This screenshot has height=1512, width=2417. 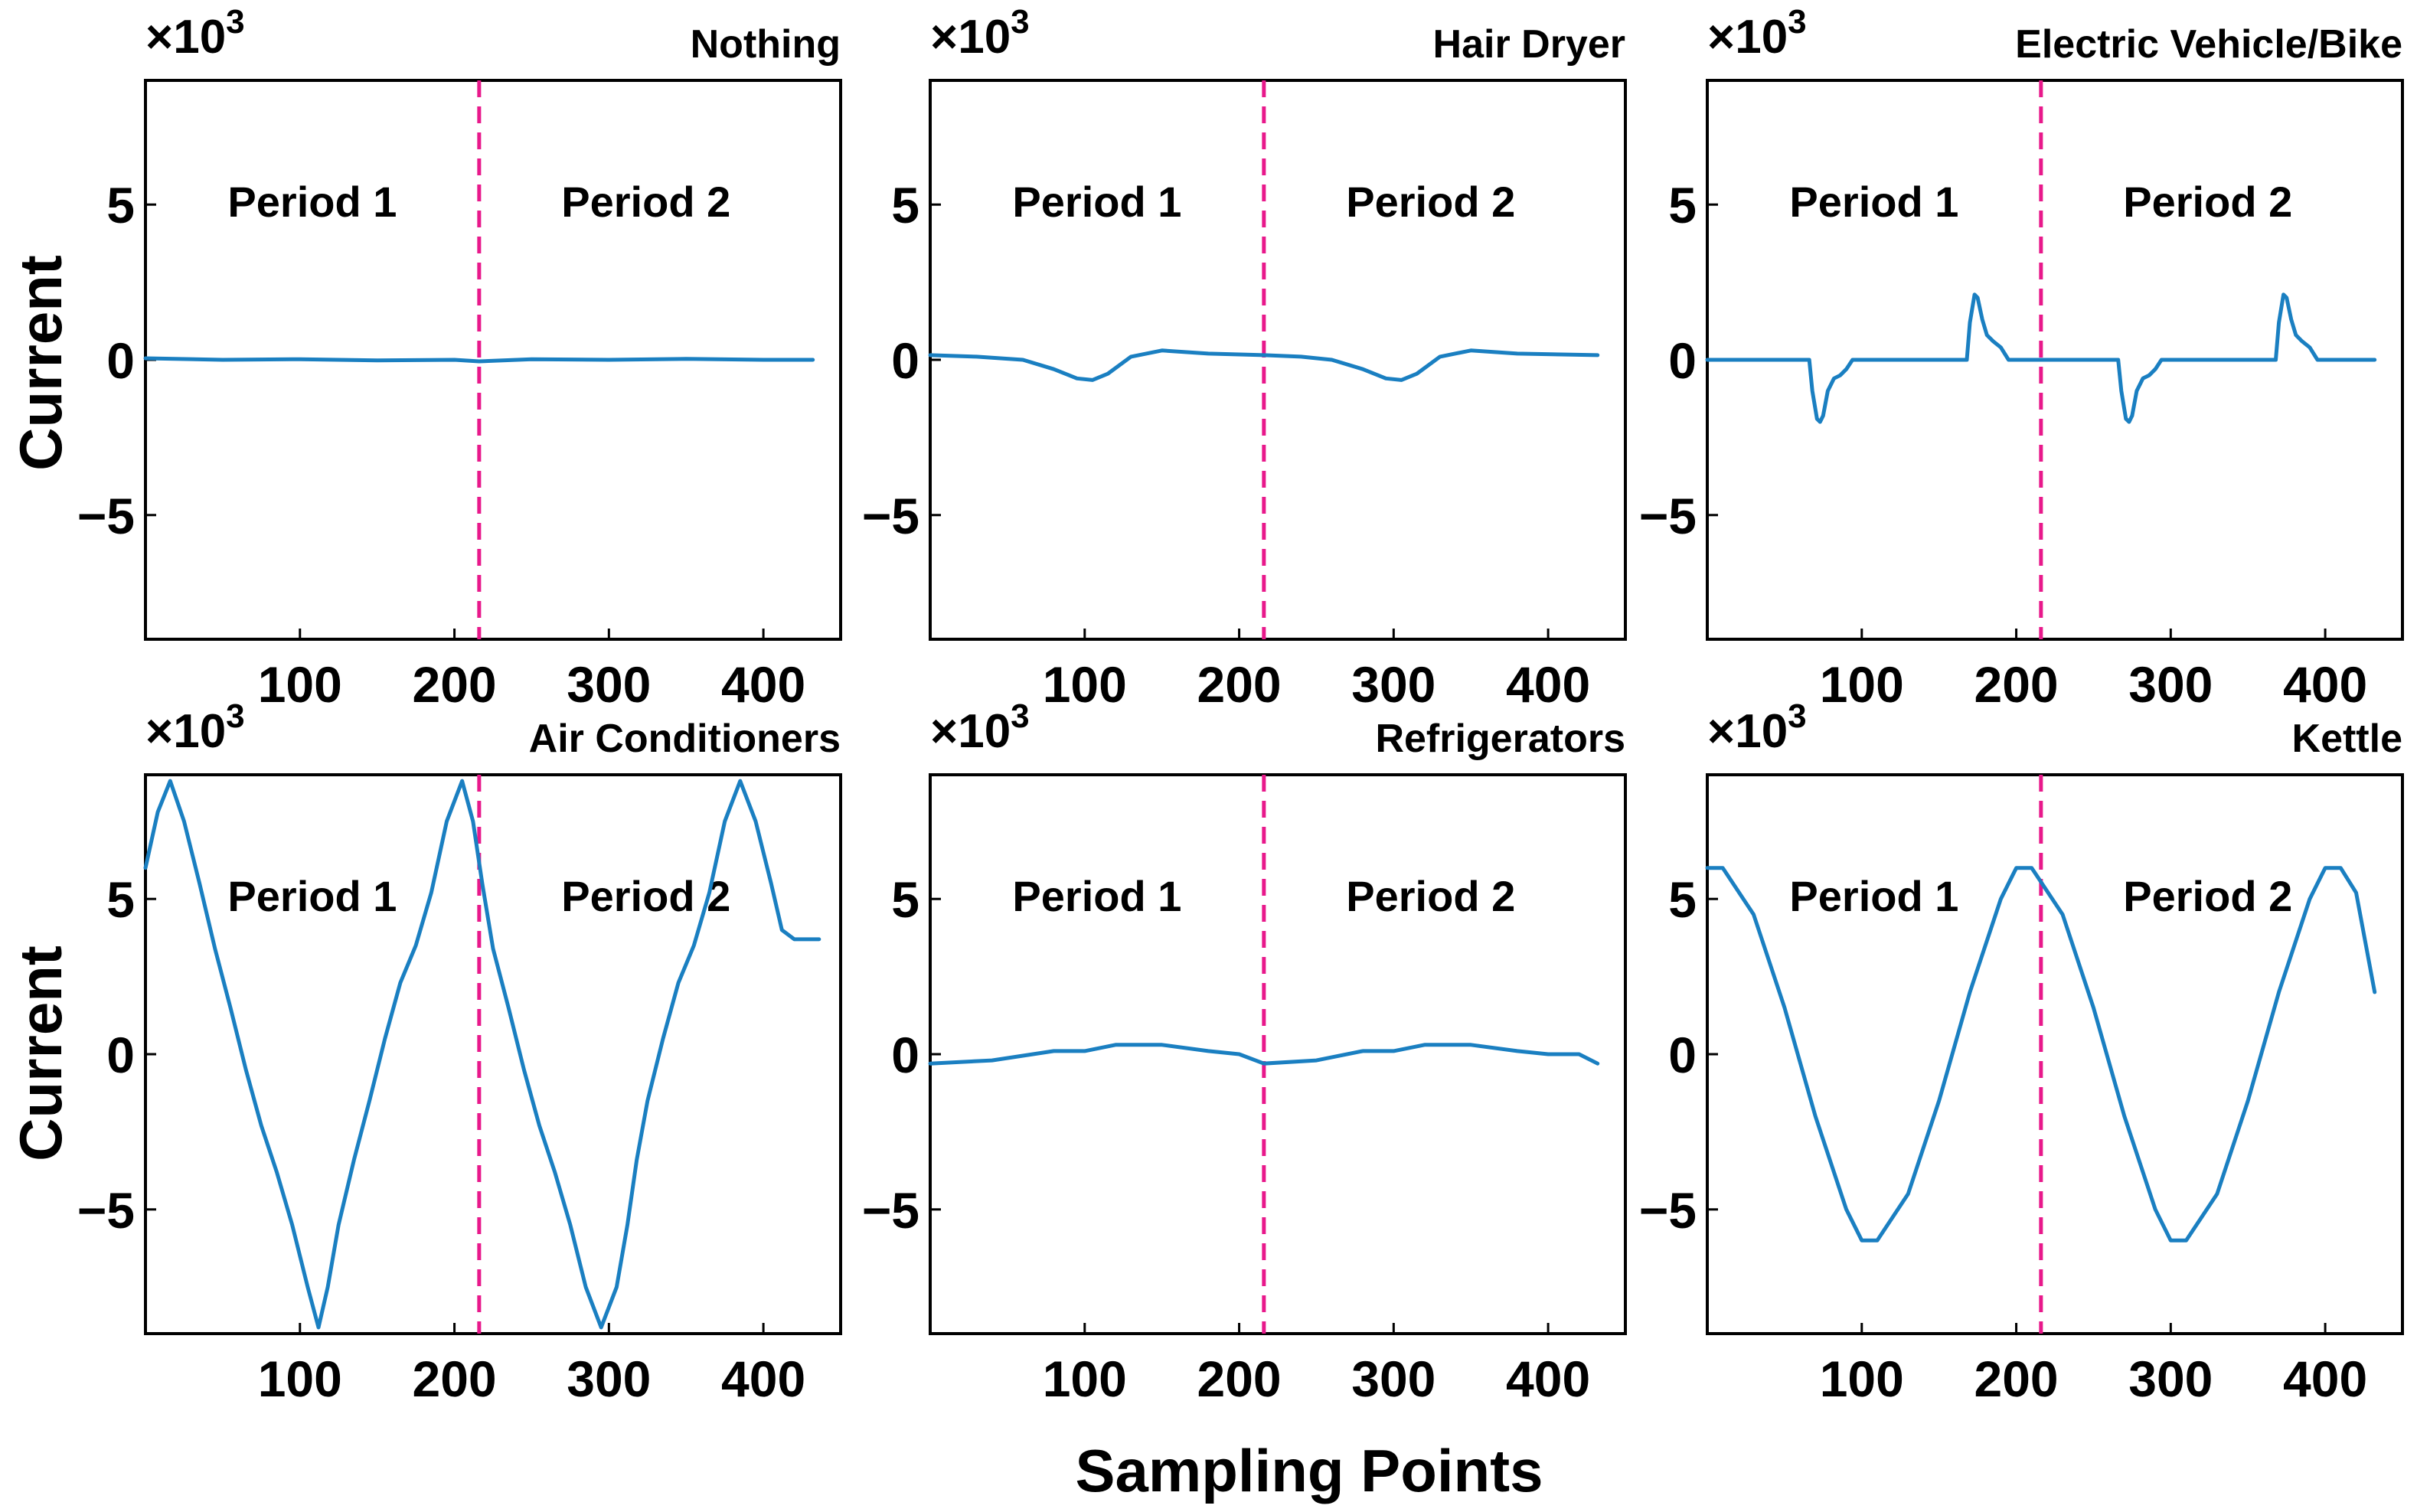 I want to click on panel-title: Air Conditioners, so click(x=685, y=739).